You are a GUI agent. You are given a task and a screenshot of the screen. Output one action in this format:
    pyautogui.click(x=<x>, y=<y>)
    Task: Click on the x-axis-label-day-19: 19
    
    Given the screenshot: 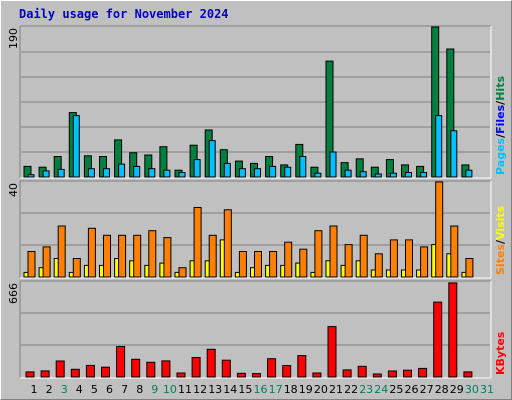 What is the action you would take?
    pyautogui.click(x=306, y=389)
    